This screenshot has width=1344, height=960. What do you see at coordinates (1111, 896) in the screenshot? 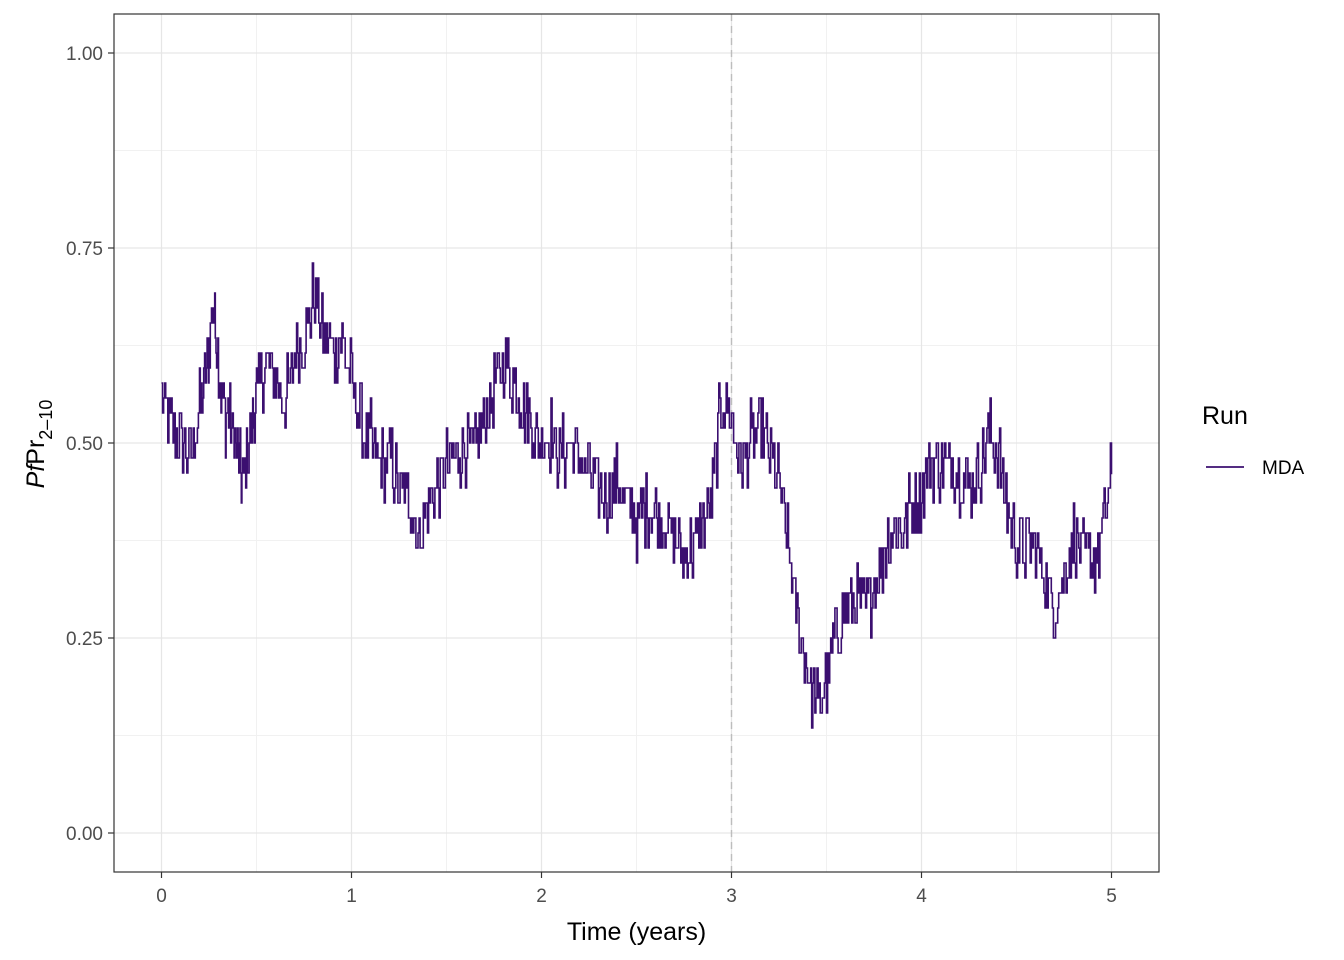
I see `x-tick-label: 5` at bounding box center [1111, 896].